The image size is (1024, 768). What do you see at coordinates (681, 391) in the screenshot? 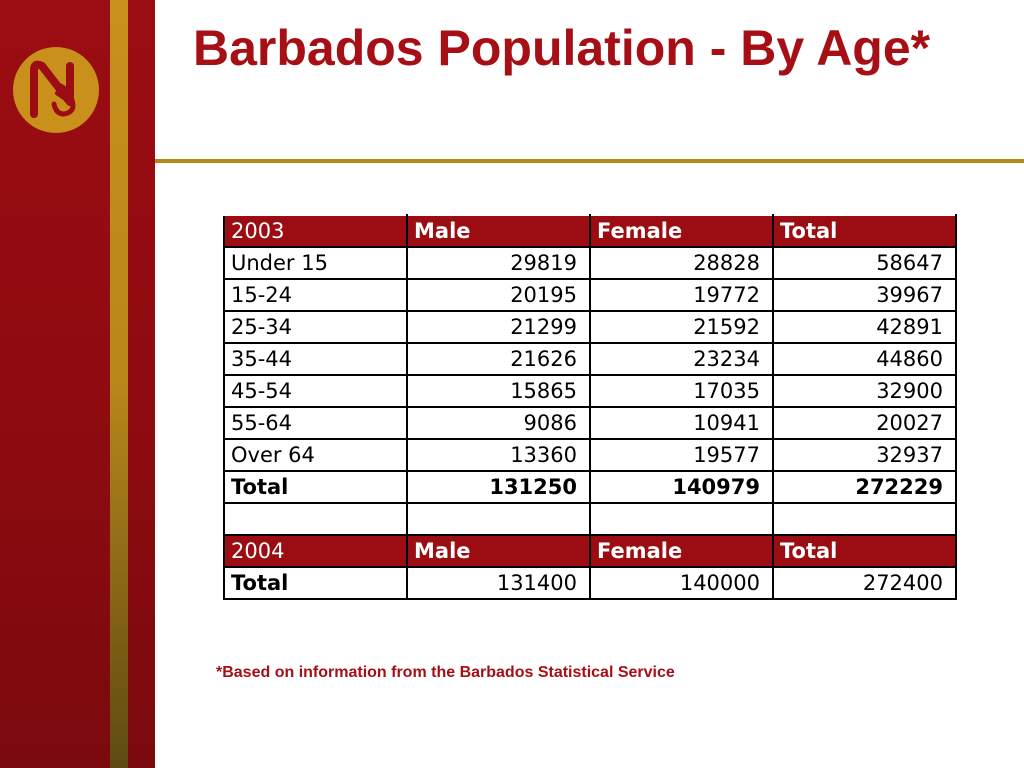
I see `female-cell: 17035` at bounding box center [681, 391].